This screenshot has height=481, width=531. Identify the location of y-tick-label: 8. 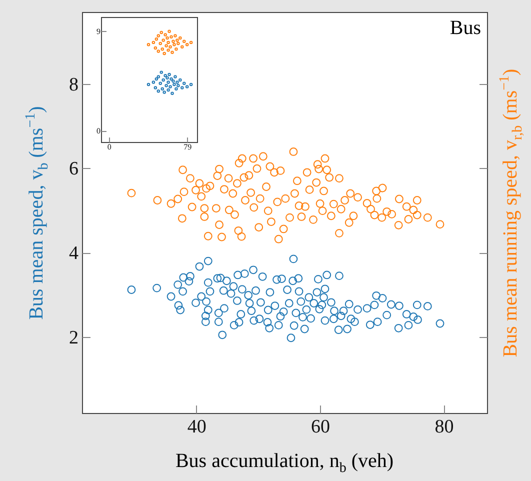
(73, 85).